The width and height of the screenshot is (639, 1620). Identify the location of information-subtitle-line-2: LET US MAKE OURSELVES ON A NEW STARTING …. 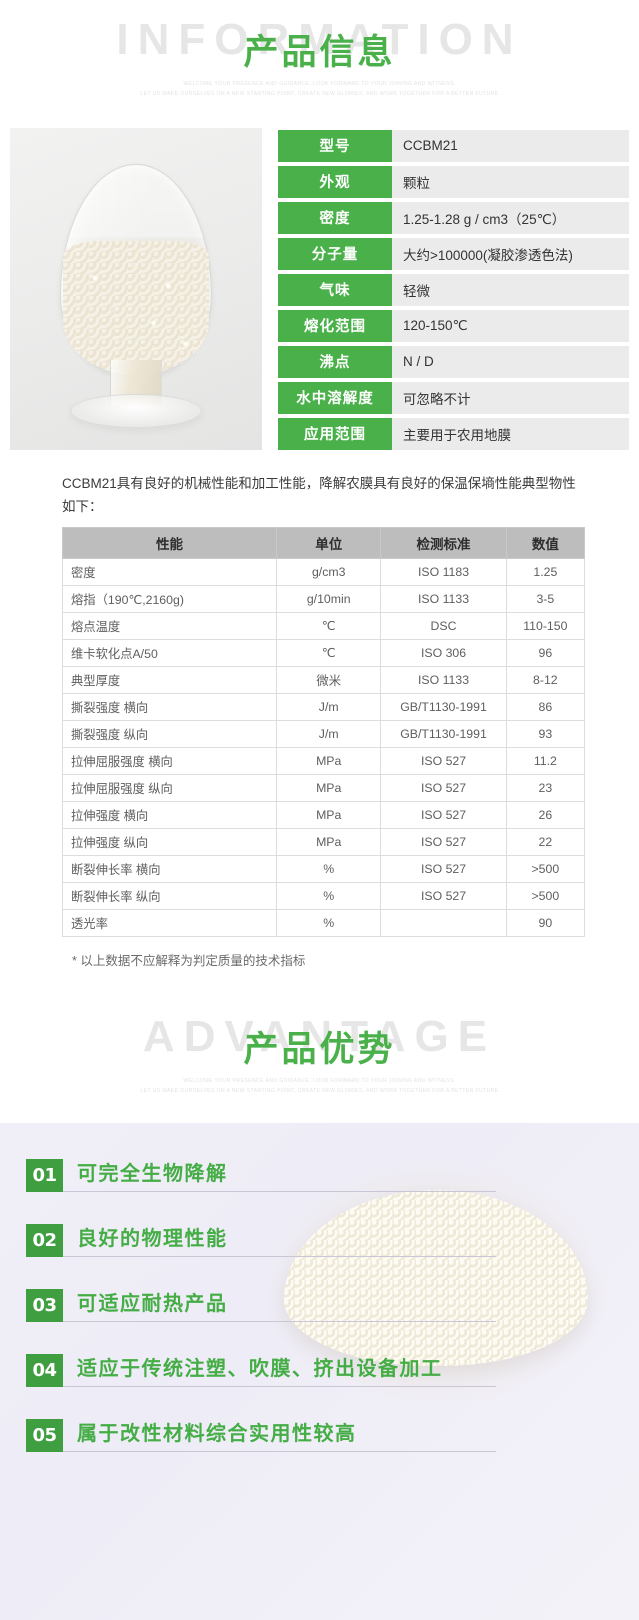
(319, 93).